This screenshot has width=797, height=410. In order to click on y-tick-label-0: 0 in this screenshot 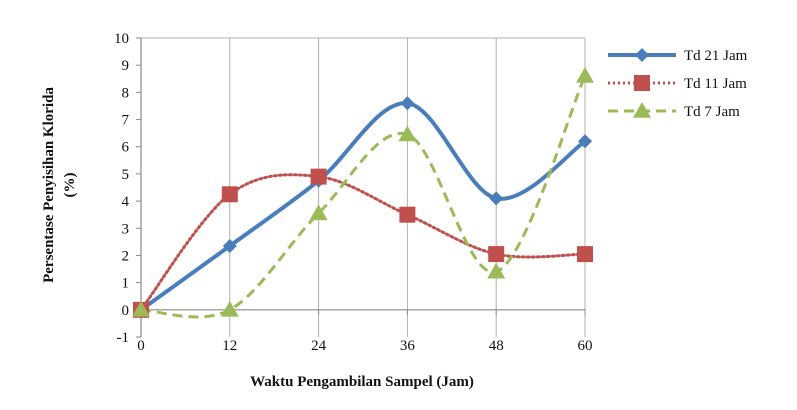, I will do `click(126, 311)`.